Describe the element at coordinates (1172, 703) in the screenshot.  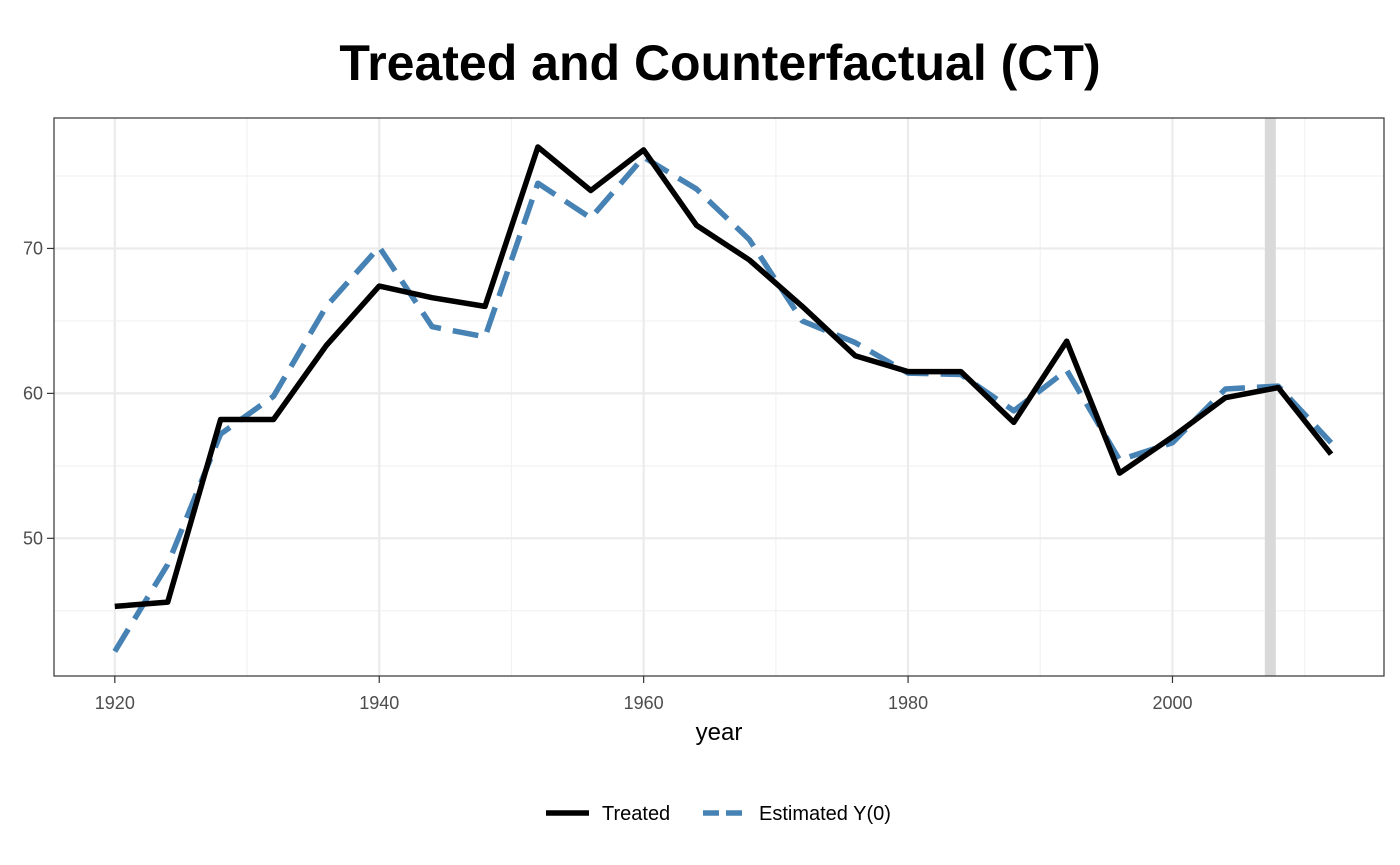
I see `x-tick-label: 2000` at that location.